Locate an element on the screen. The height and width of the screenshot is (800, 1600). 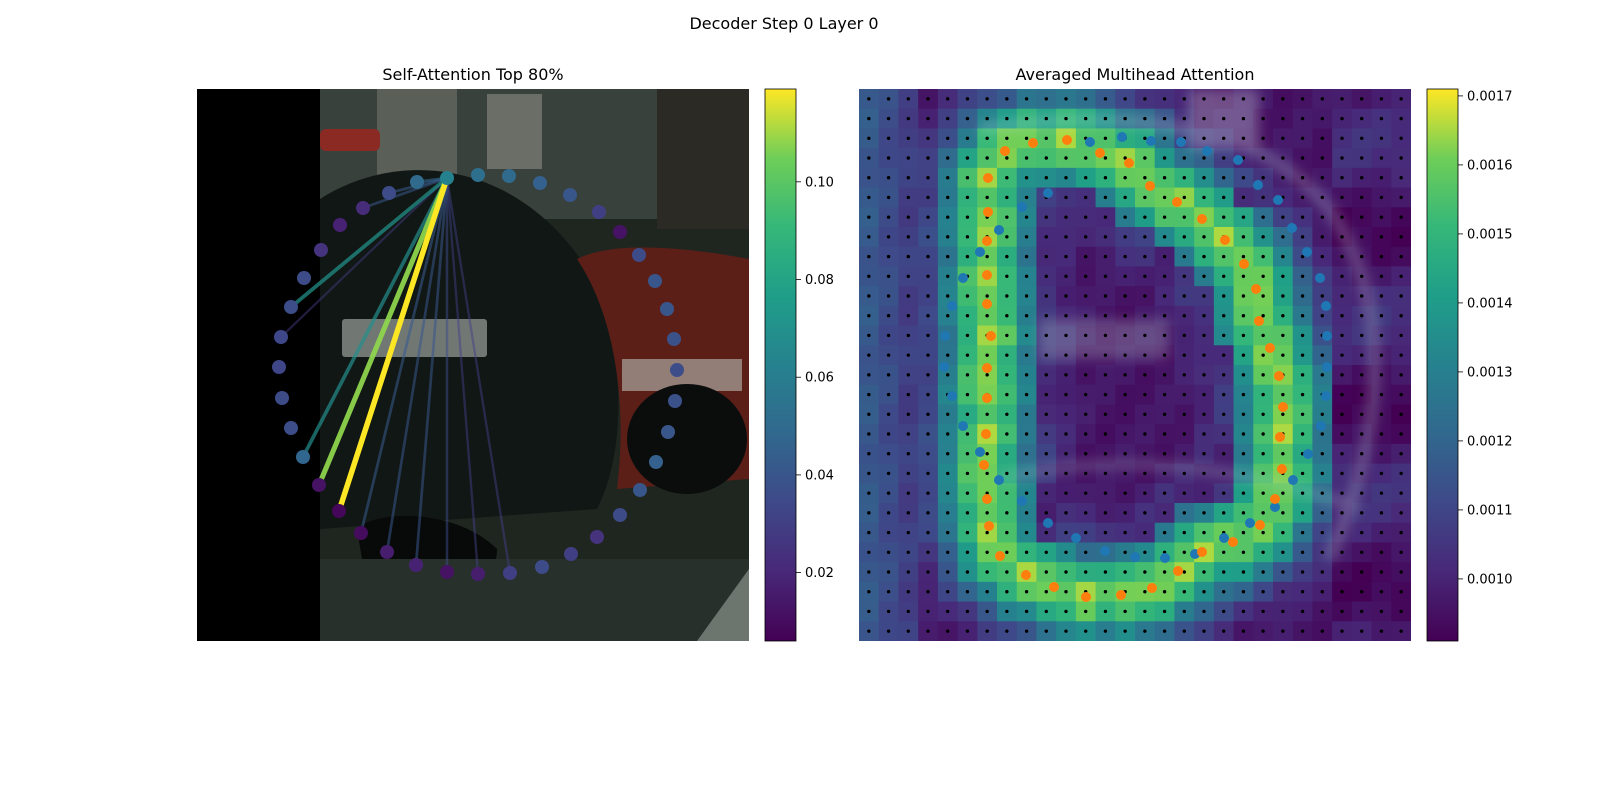
multihead-attention-title: Averaged Multihead Attention is located at coordinates (1135, 74).